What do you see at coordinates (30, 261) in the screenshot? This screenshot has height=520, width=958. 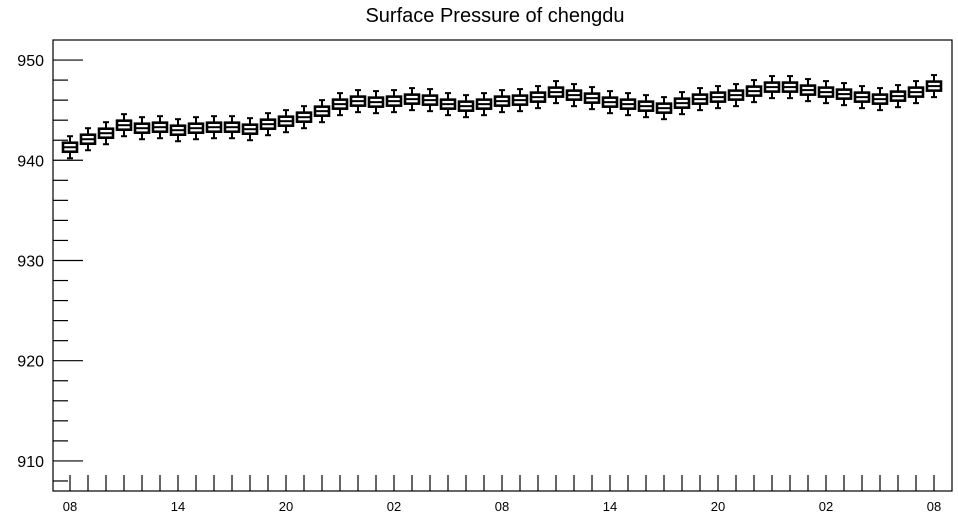 I see `y-tick-label: 930` at bounding box center [30, 261].